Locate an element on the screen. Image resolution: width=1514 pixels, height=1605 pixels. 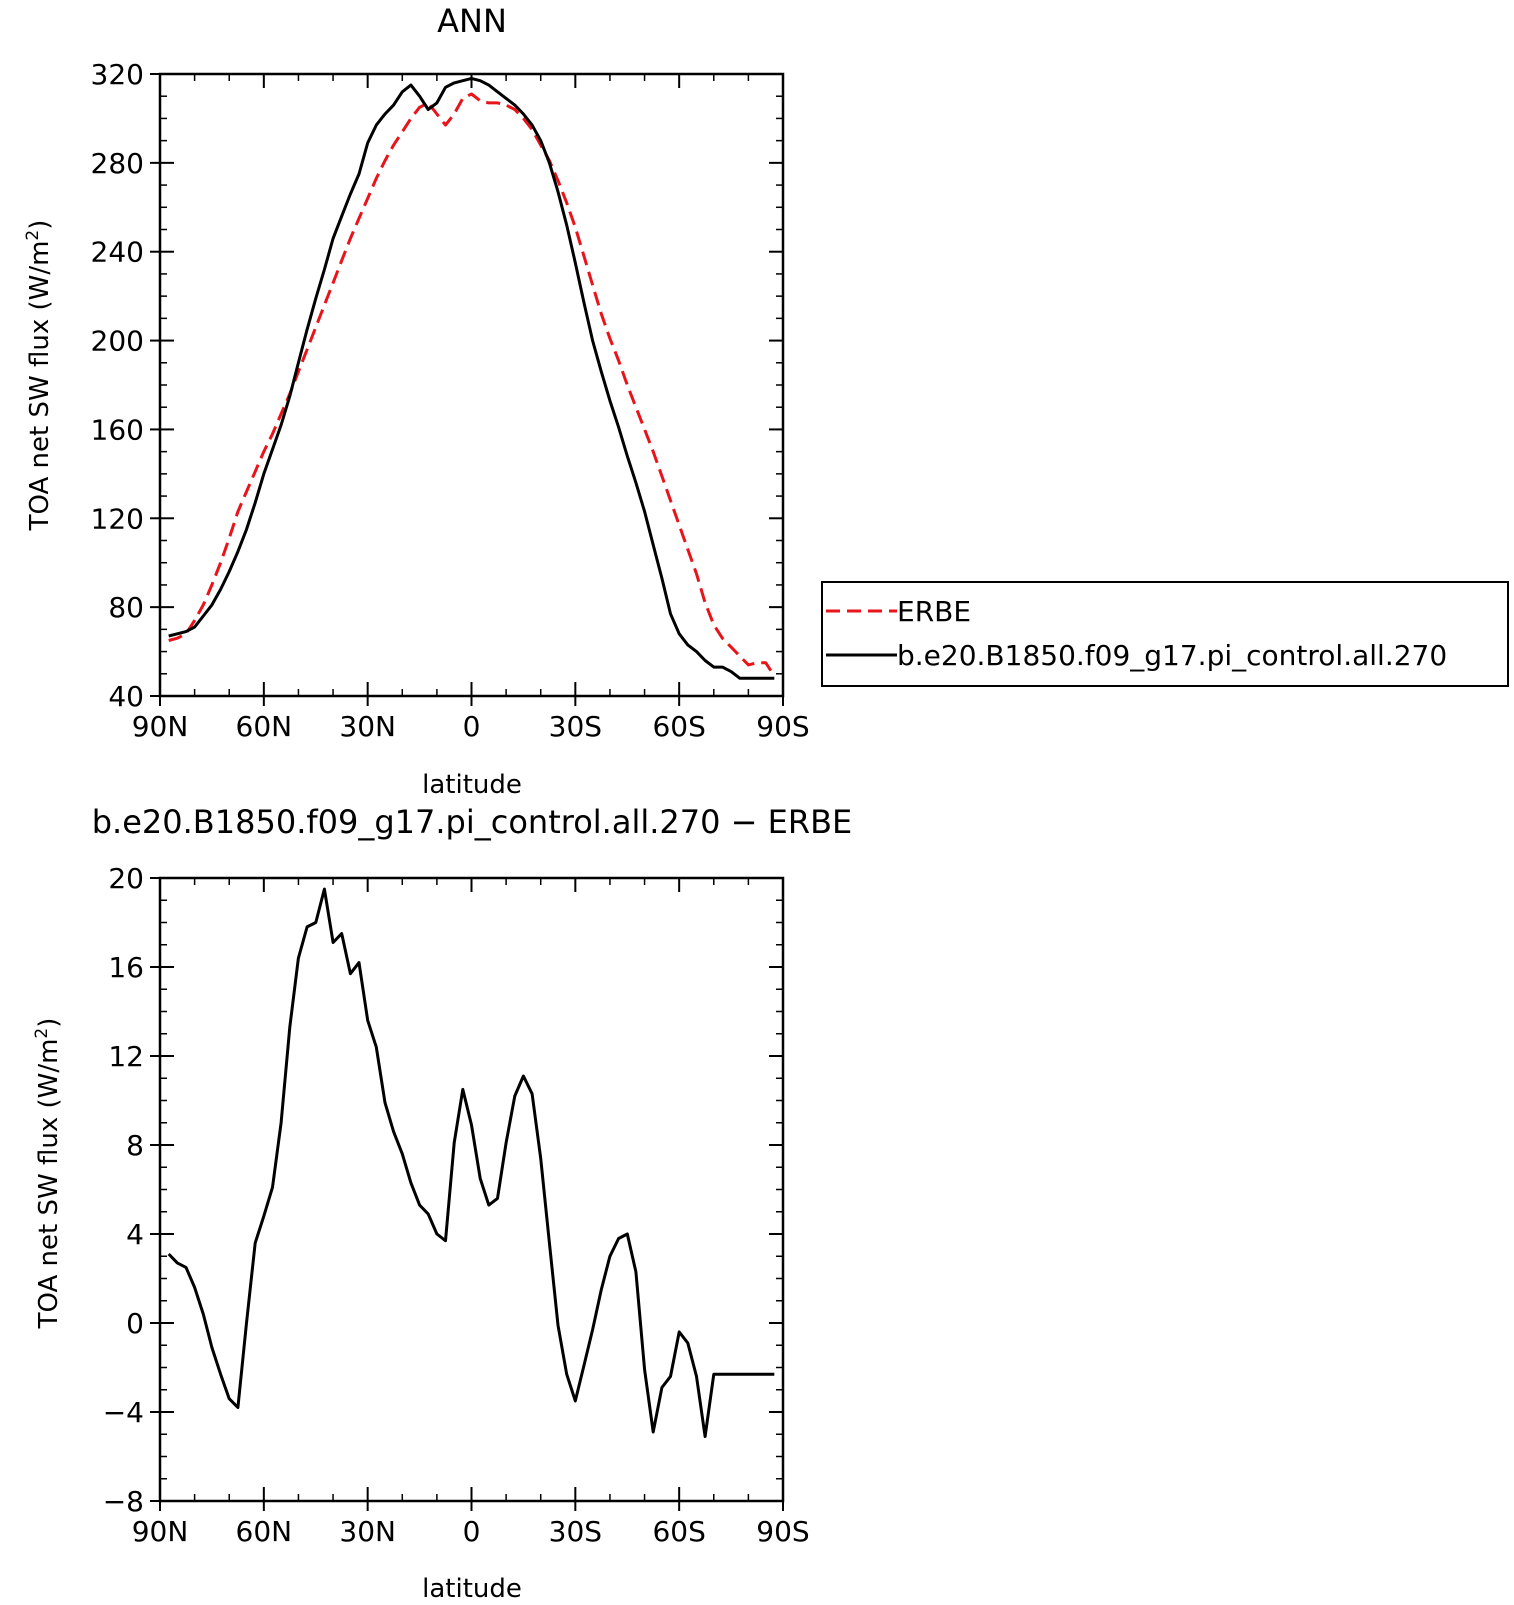
top-series-line-erbe is located at coordinates (472, 384).